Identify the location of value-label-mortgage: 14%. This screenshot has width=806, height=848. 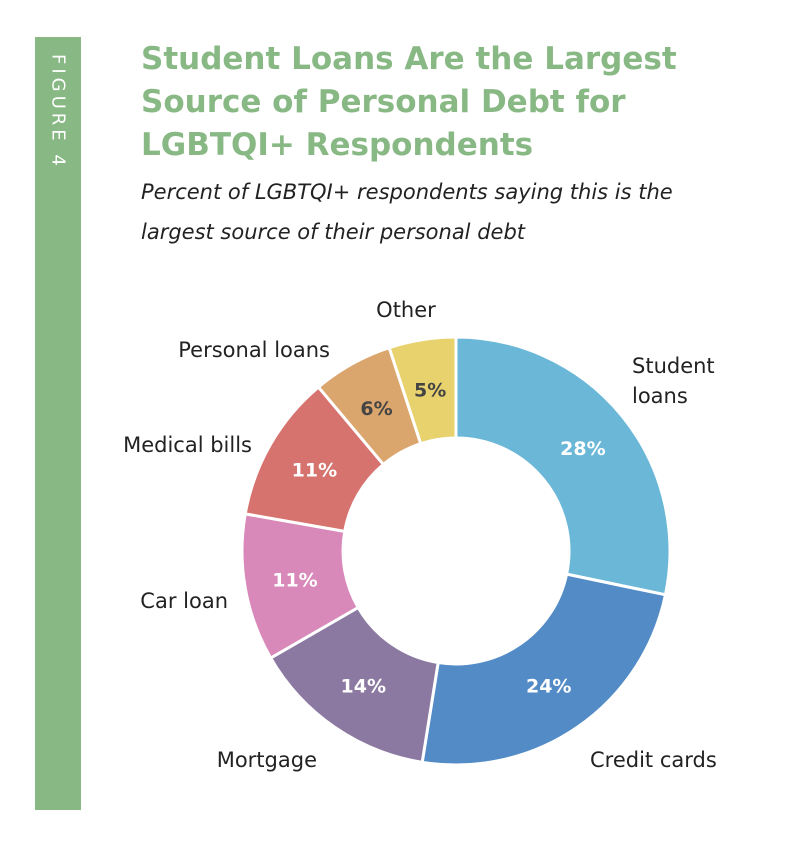
(363, 687).